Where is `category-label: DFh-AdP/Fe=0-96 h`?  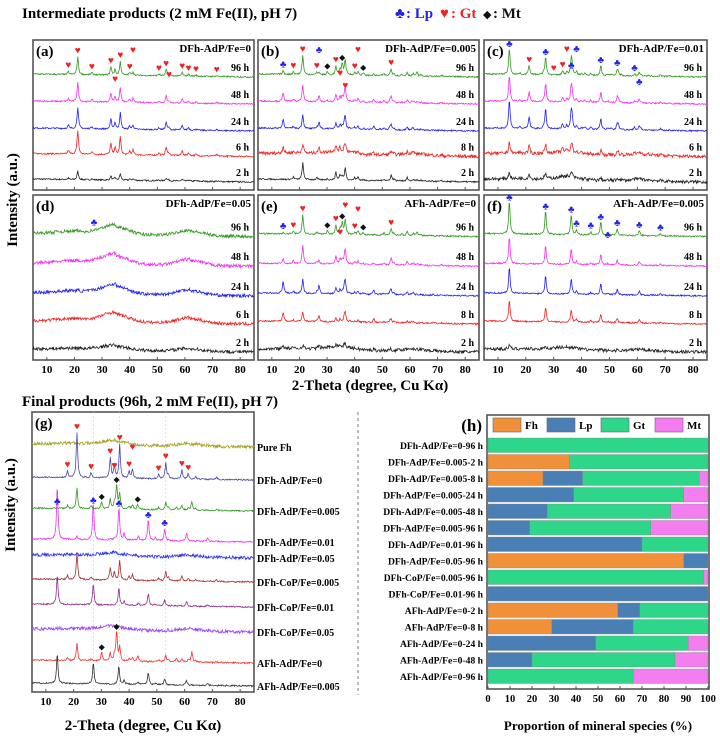
category-label: DFh-AdP/Fe=0-96 h is located at coordinates (442, 446).